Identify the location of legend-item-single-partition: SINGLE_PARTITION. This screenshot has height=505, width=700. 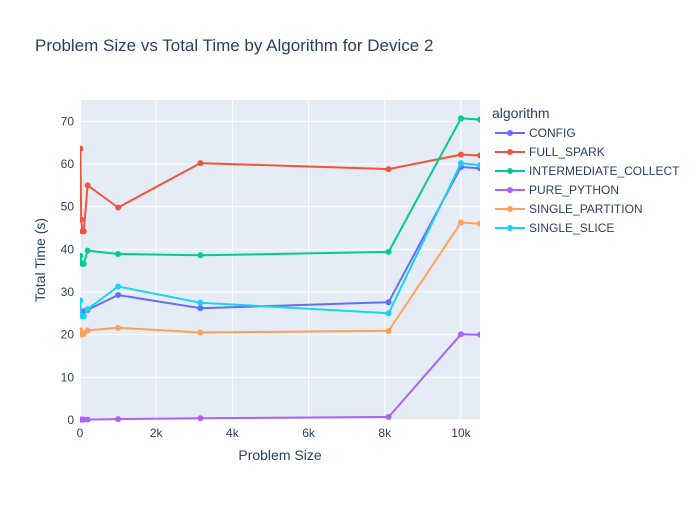
(569, 209).